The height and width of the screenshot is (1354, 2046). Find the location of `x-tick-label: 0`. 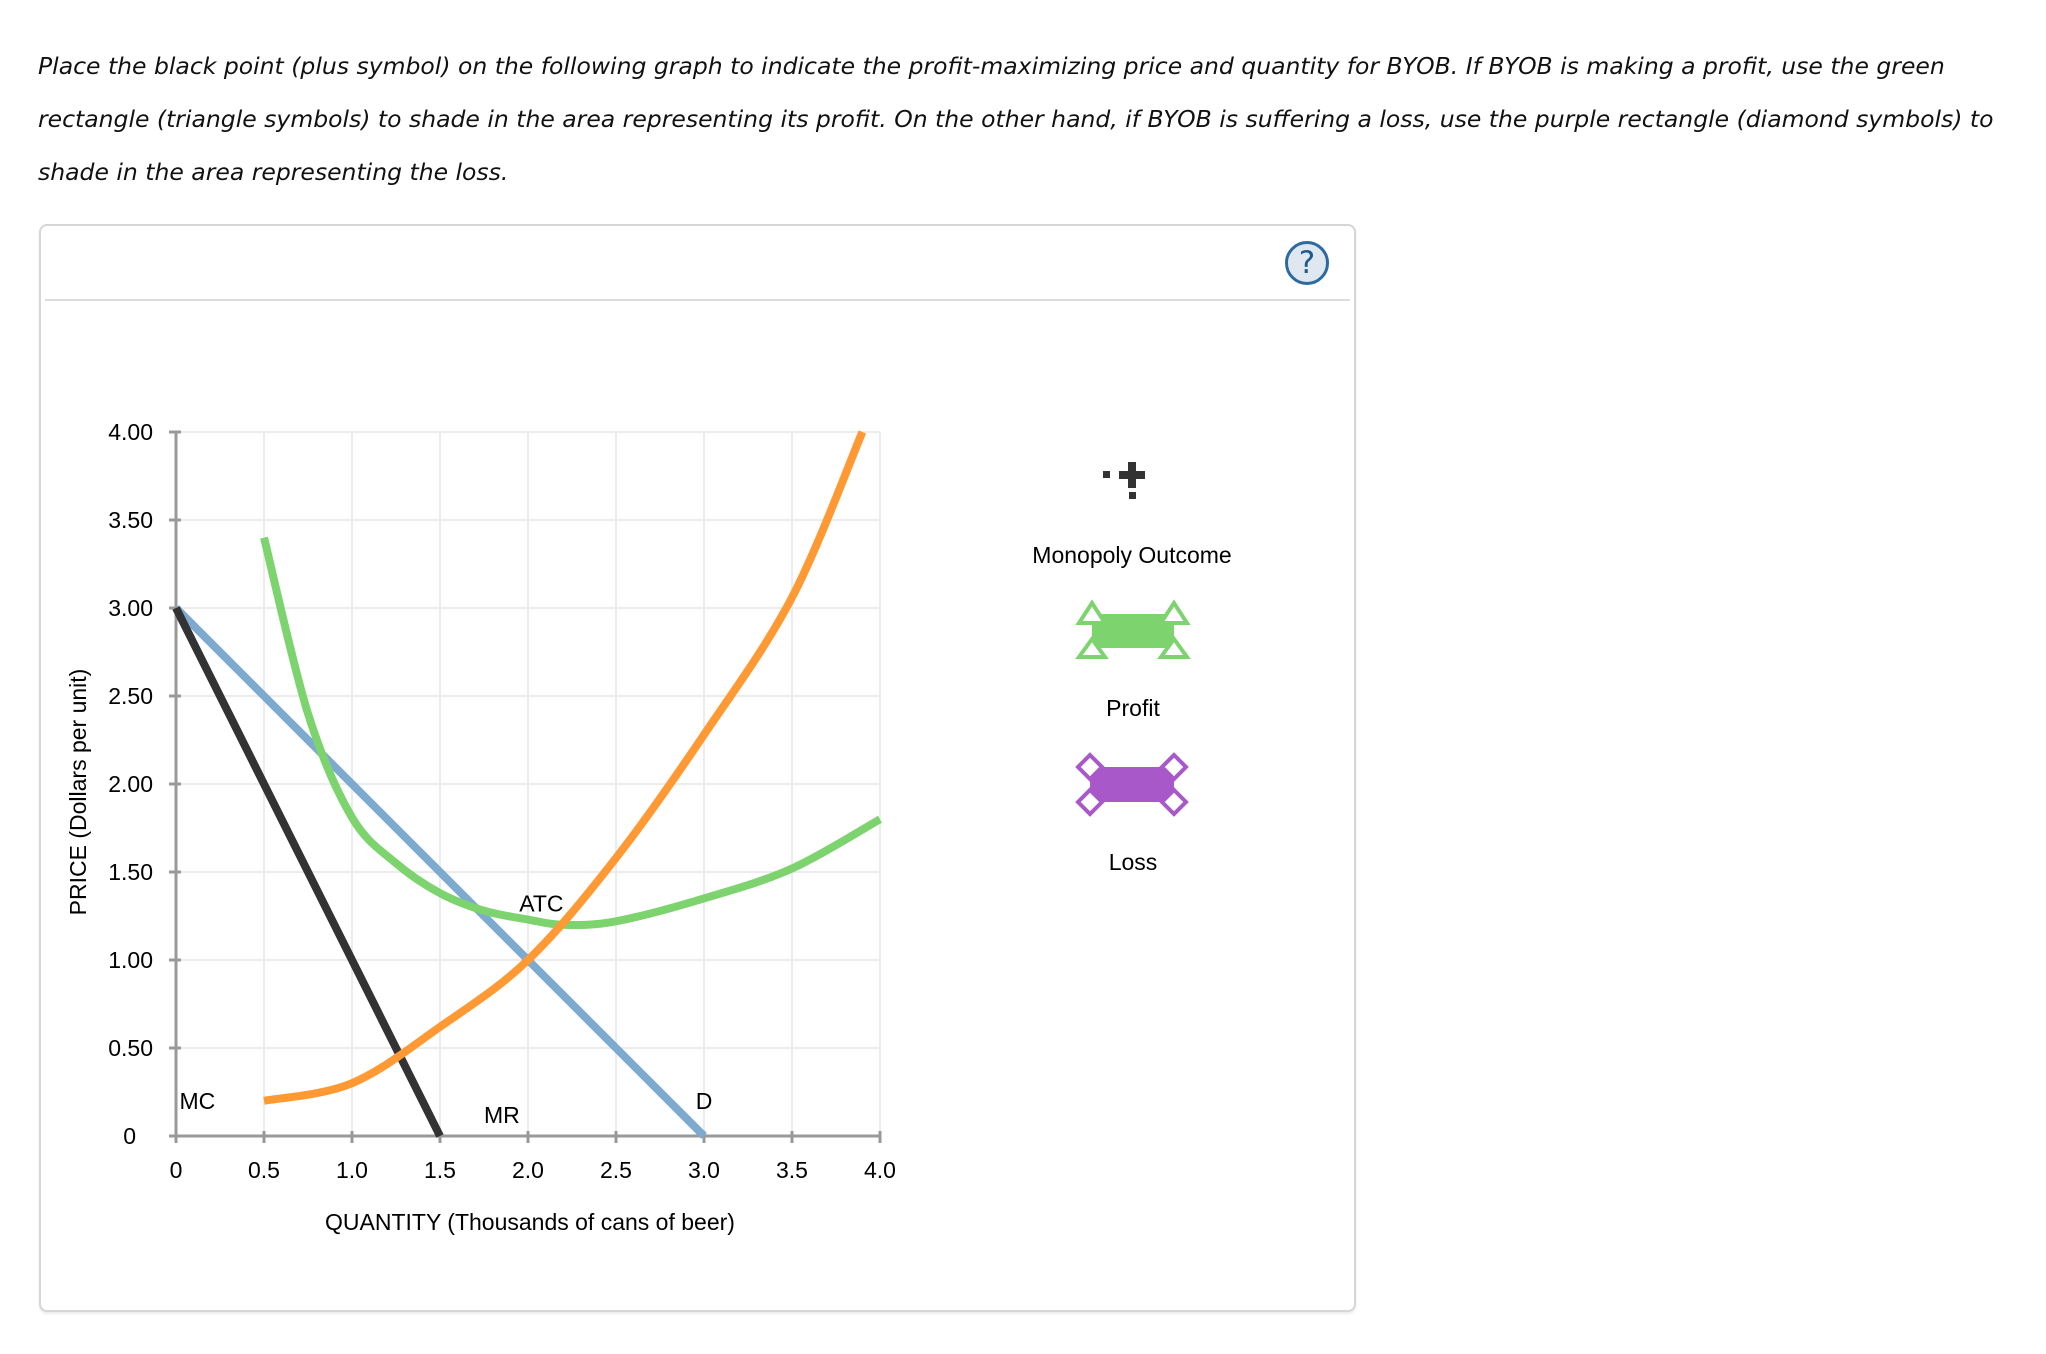

x-tick-label: 0 is located at coordinates (176, 1170).